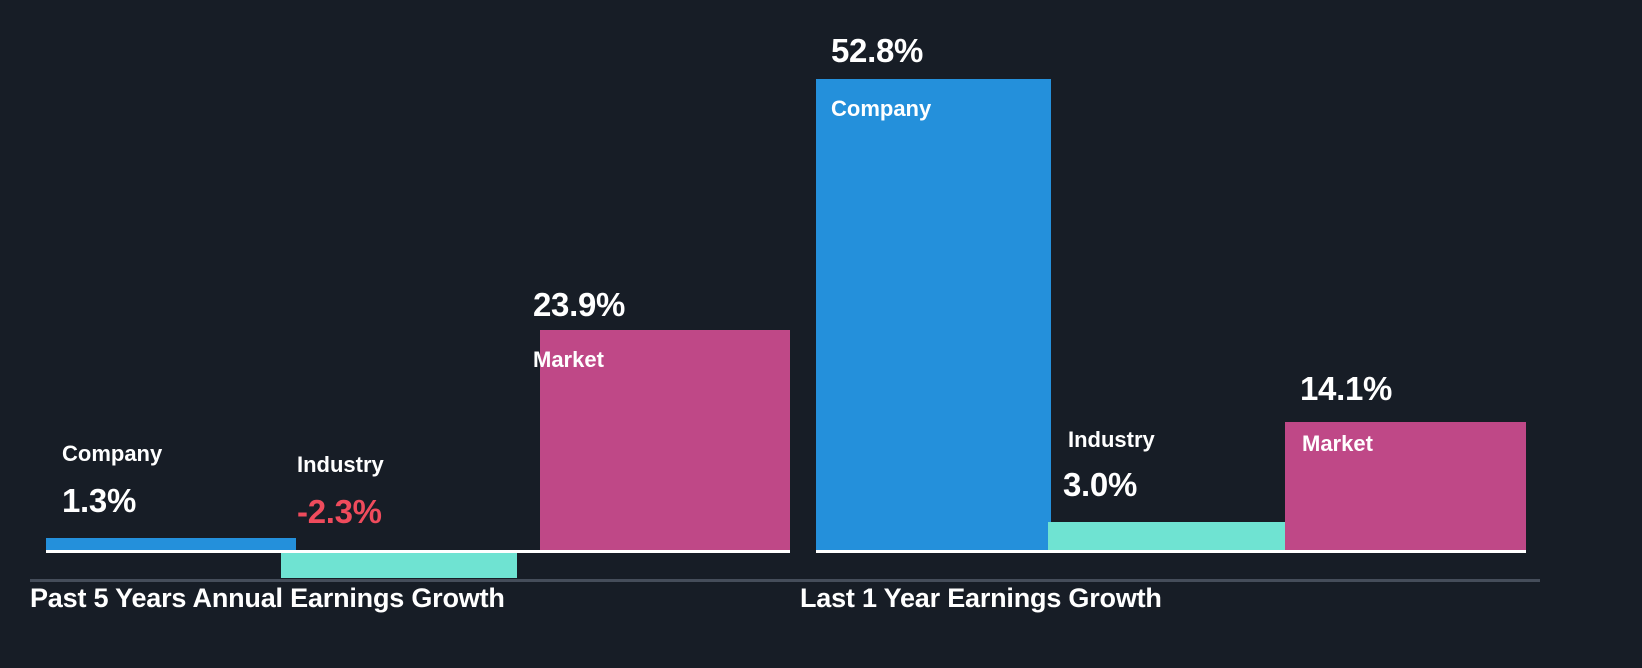 Image resolution: width=1642 pixels, height=668 pixels. What do you see at coordinates (267, 598) in the screenshot?
I see `chart-title-left: Past 5 Years Annual Earnings Growth` at bounding box center [267, 598].